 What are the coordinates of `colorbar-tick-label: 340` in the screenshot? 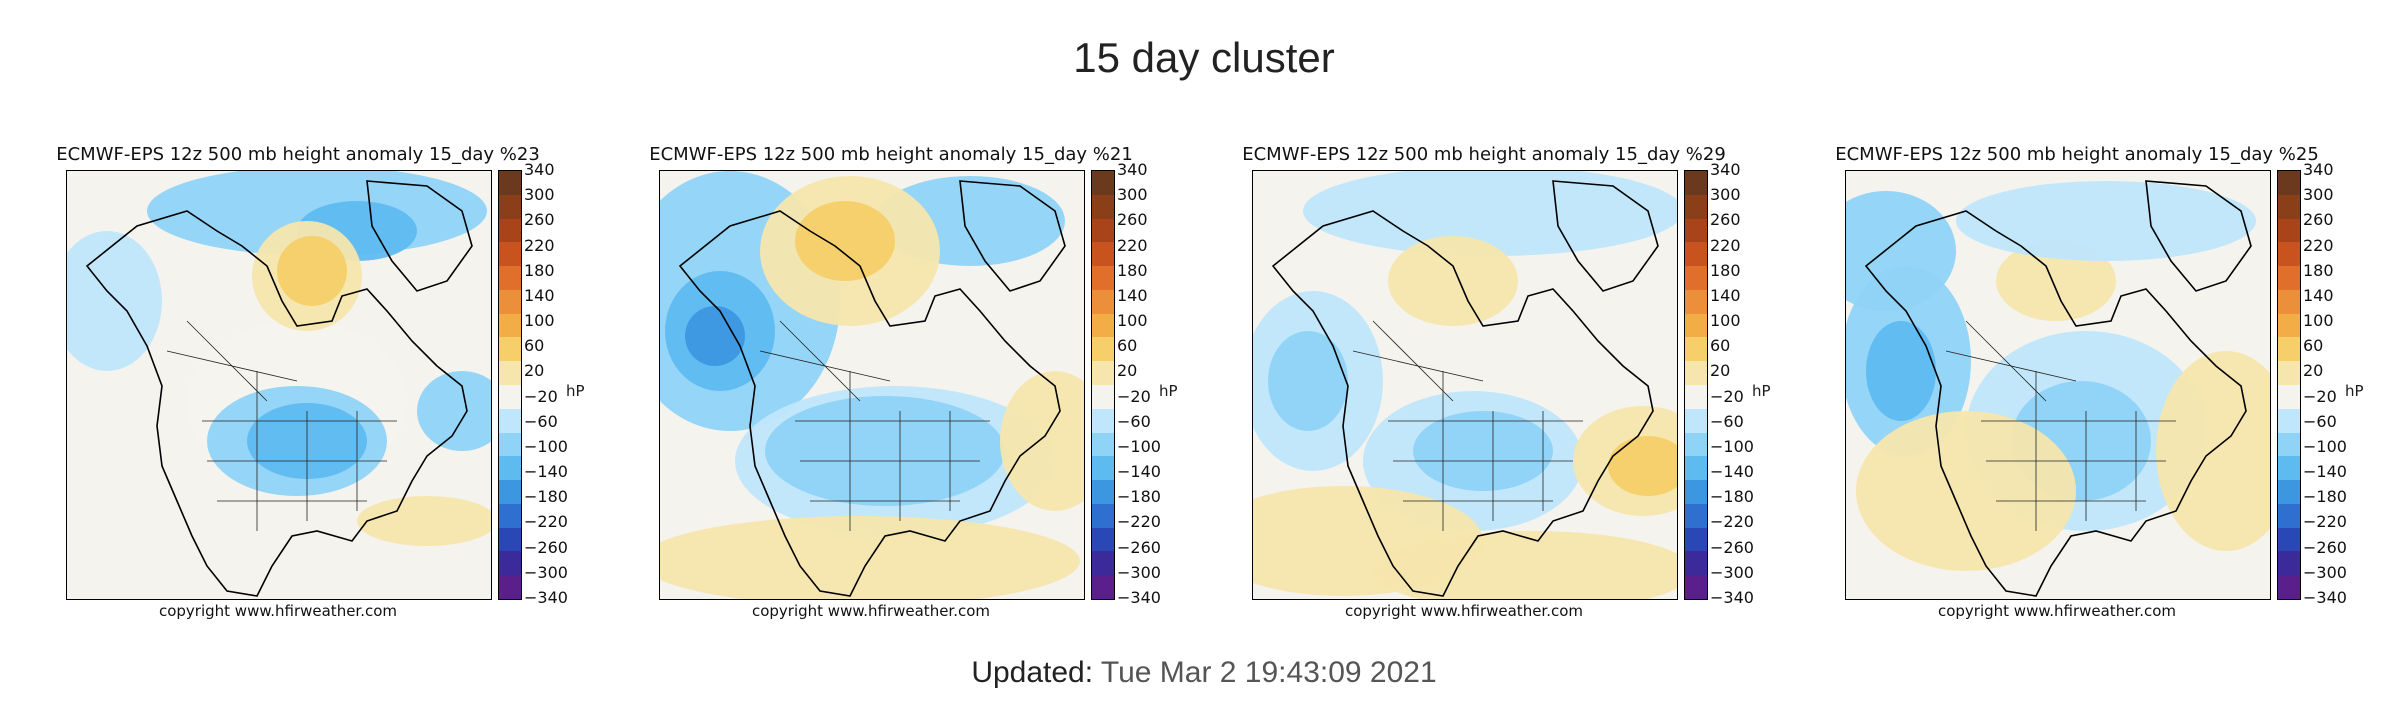 It's located at (1132, 169).